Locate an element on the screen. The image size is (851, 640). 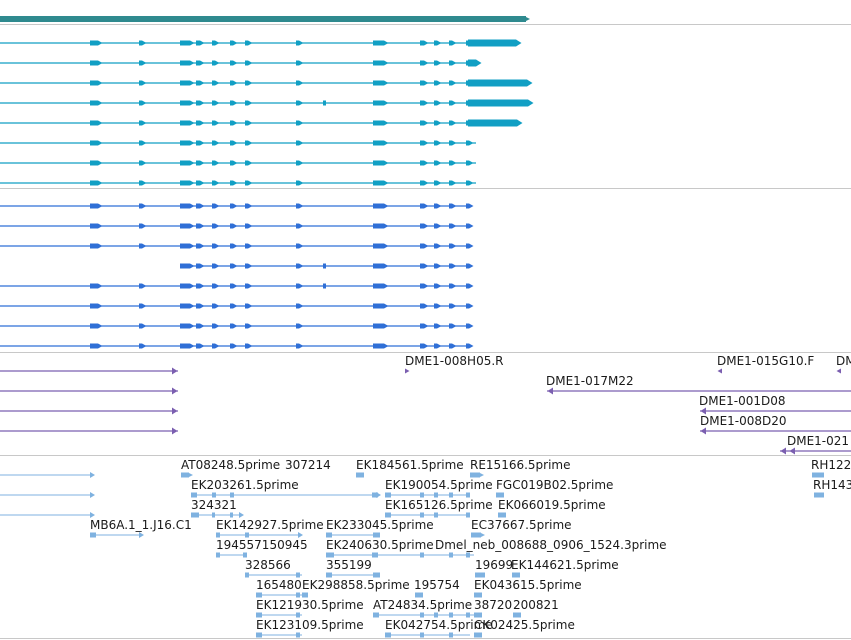
est-label: RH143 is located at coordinates (832, 485).